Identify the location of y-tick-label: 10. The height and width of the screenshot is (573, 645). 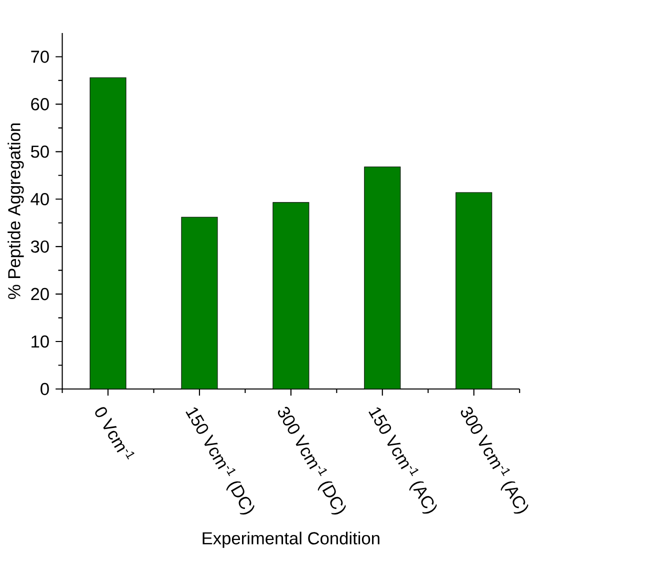
(40, 341).